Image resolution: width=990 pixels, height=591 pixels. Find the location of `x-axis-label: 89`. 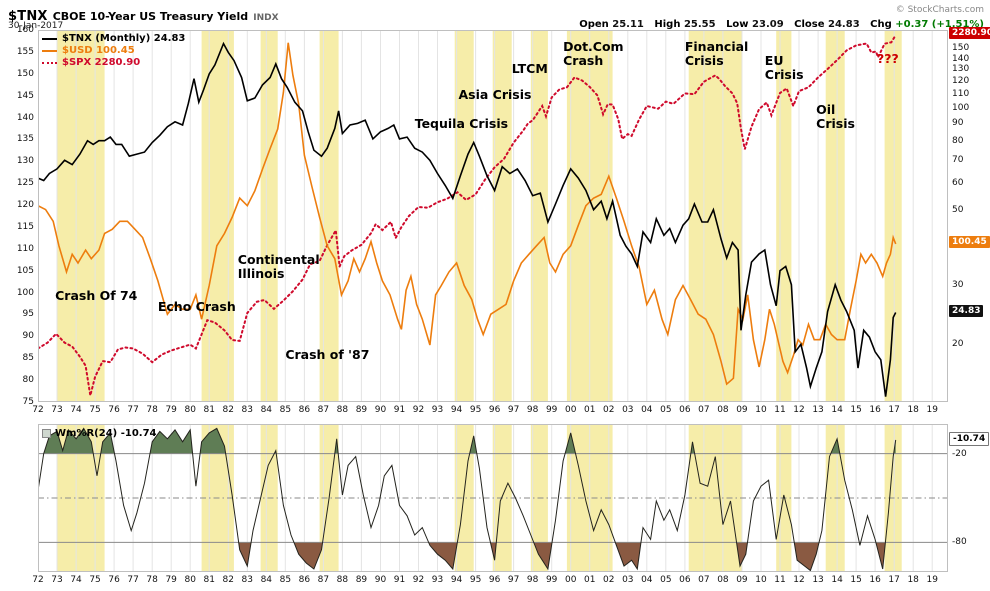

x-axis-label: 89 is located at coordinates (361, 410).